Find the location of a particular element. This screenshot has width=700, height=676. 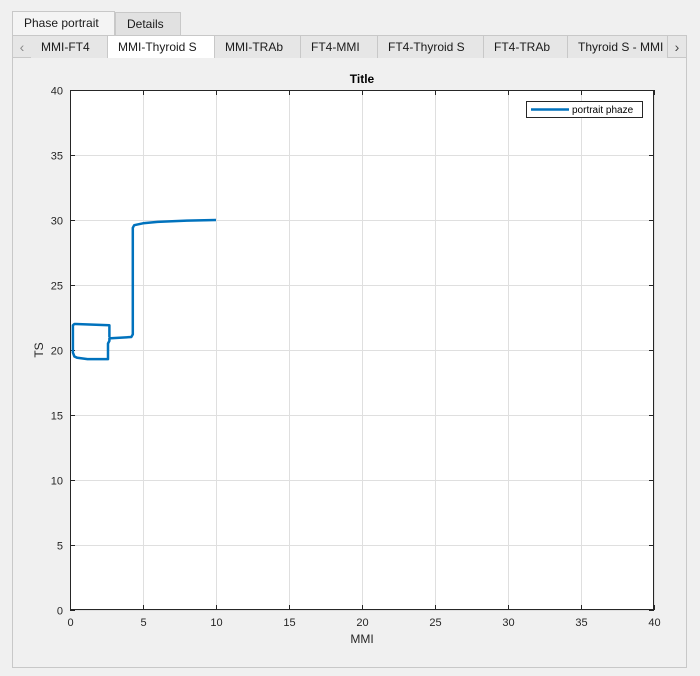

tab-phase-portrait: Phase portrait is located at coordinates (63, 23).